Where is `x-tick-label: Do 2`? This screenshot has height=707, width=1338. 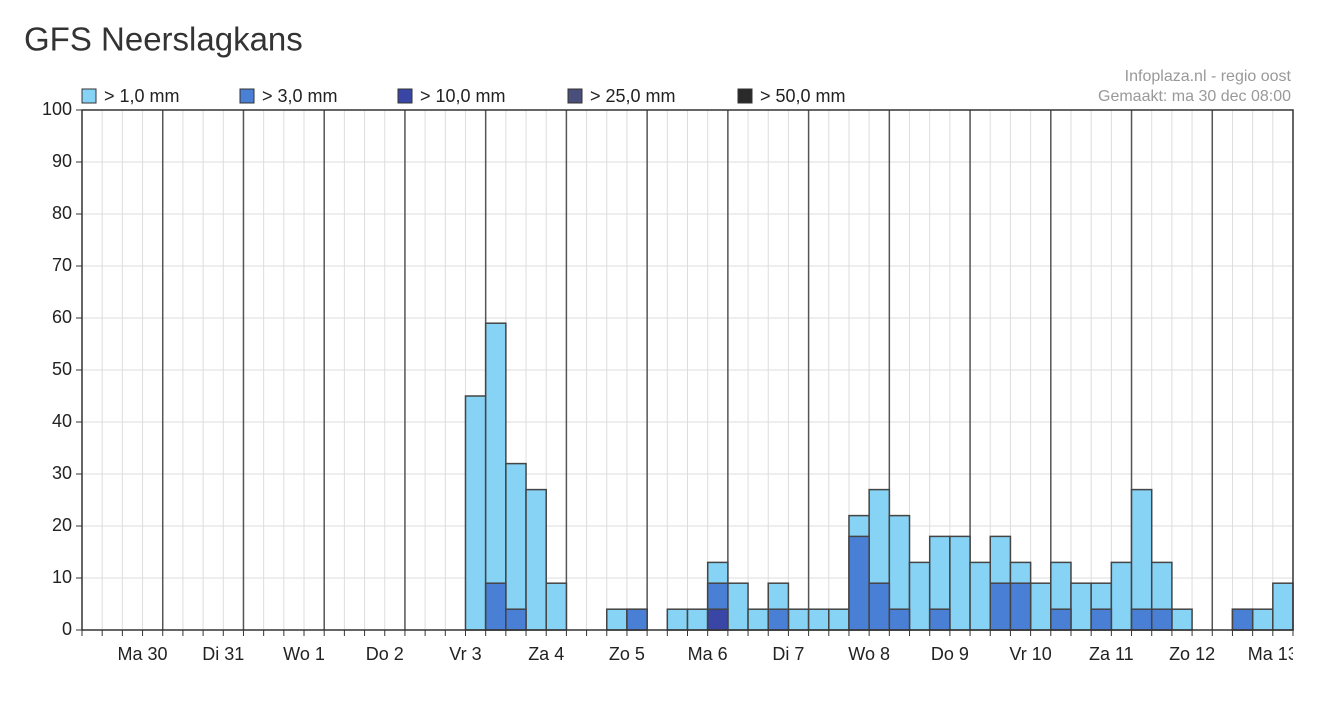
x-tick-label: Do 2 is located at coordinates (385, 654).